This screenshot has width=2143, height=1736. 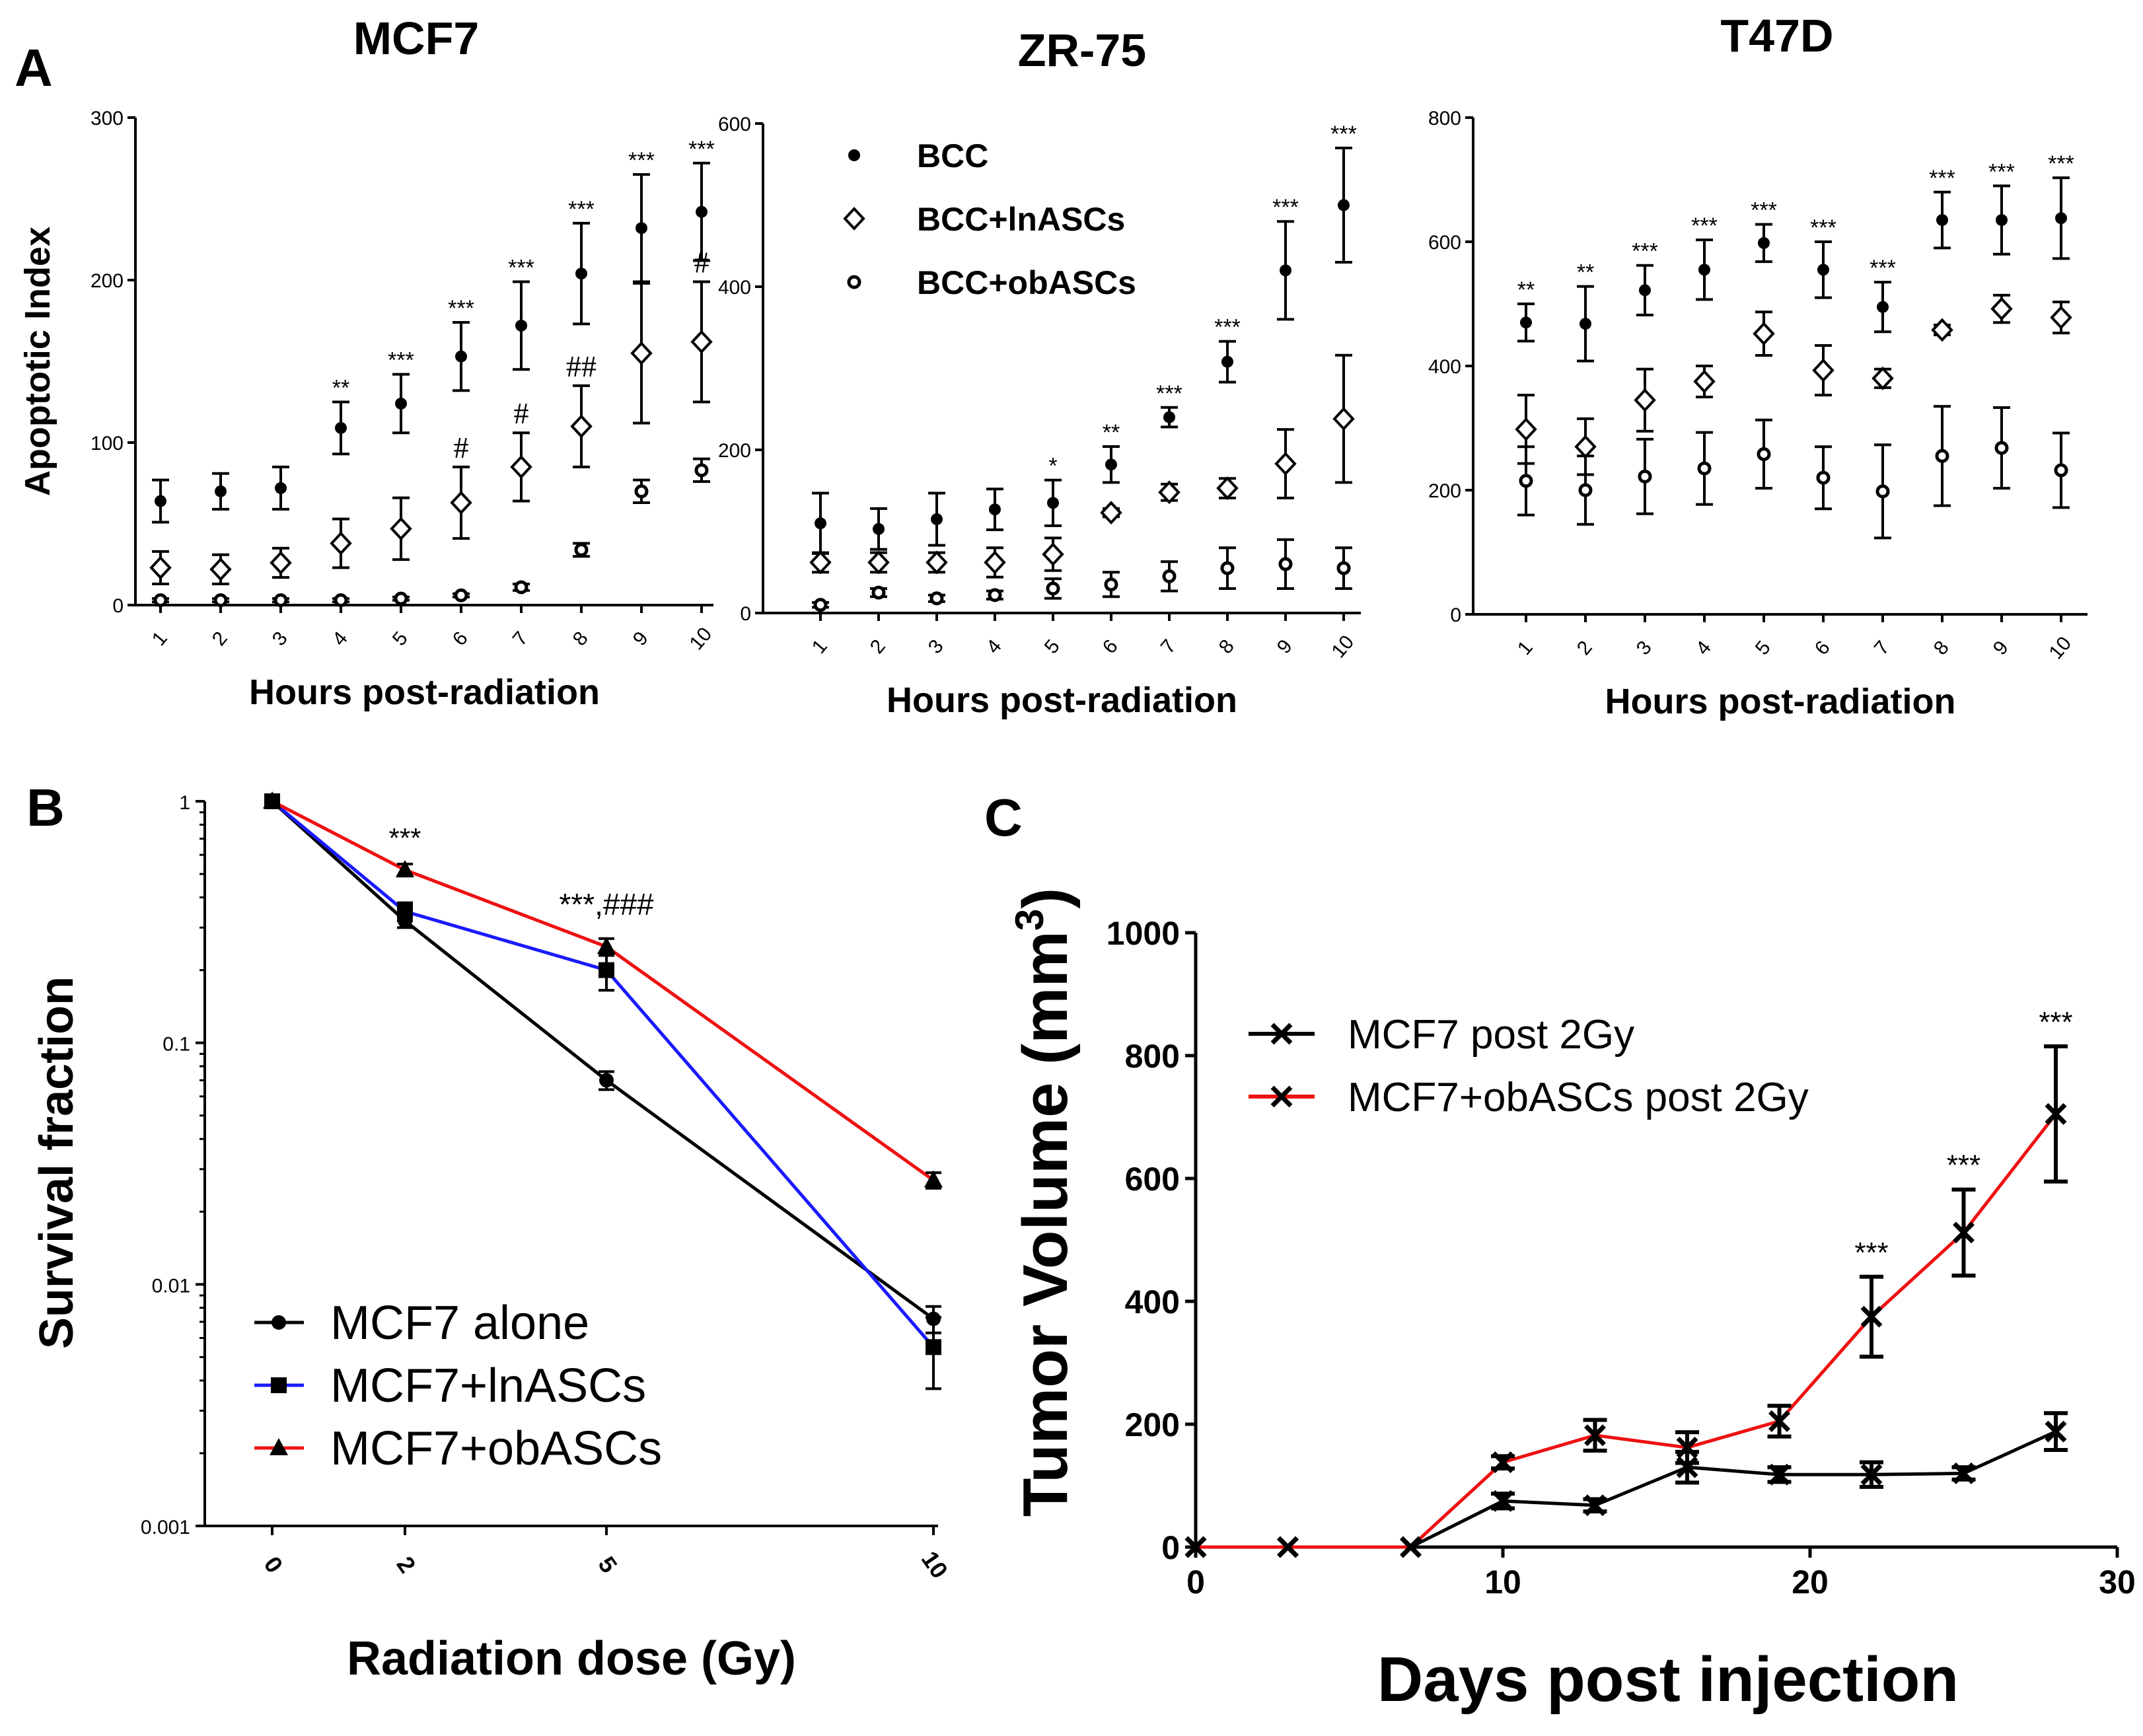 What do you see at coordinates (1777, 35) in the screenshot?
I see `chart-title: T47D` at bounding box center [1777, 35].